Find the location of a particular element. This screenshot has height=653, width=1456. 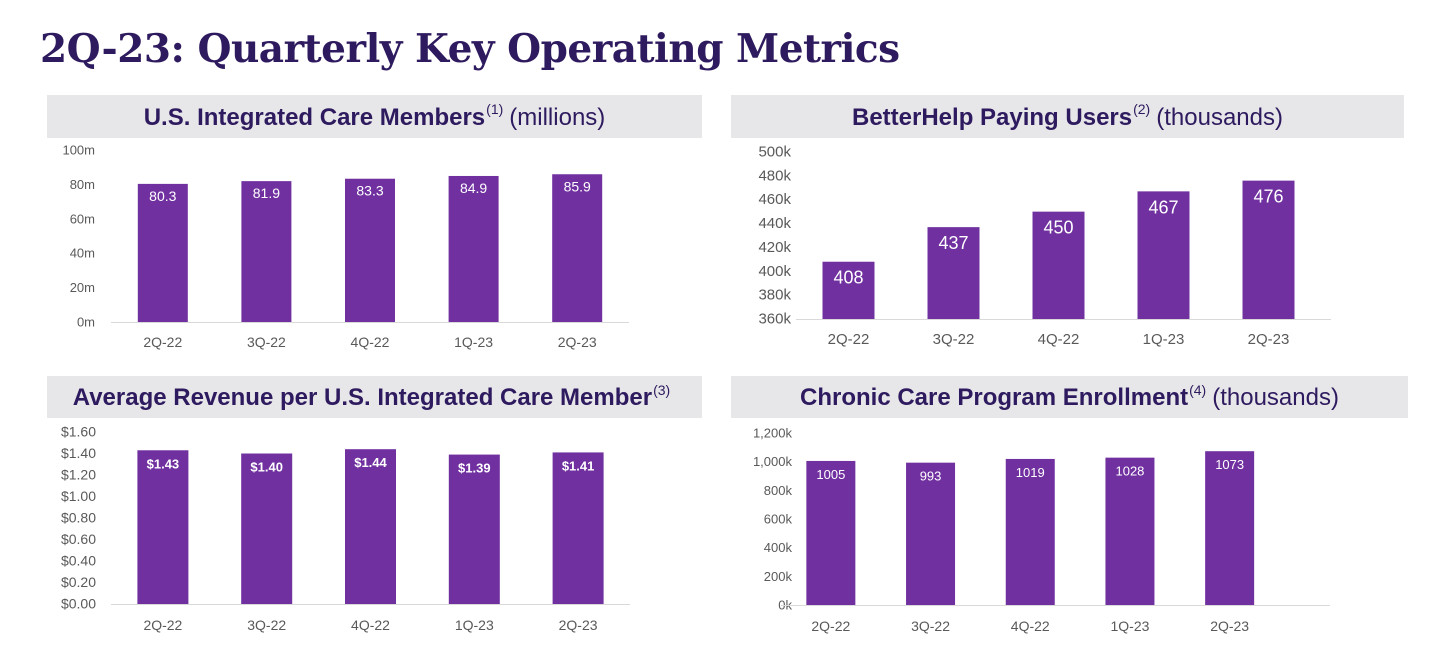

y-tick-label: 200k is located at coordinates (778, 576).